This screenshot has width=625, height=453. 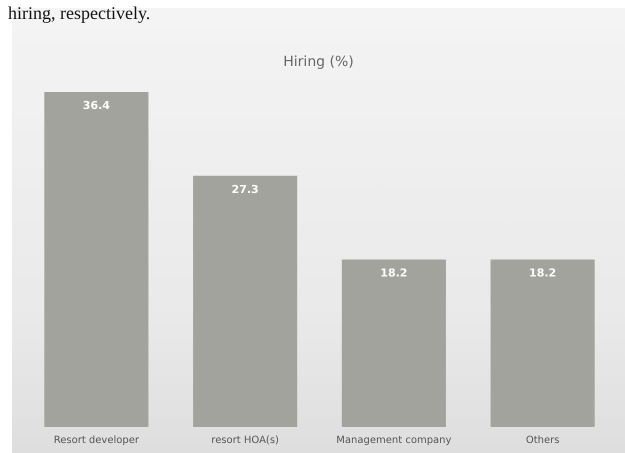 What do you see at coordinates (96, 105) in the screenshot?
I see `data-label: 36.4` at bounding box center [96, 105].